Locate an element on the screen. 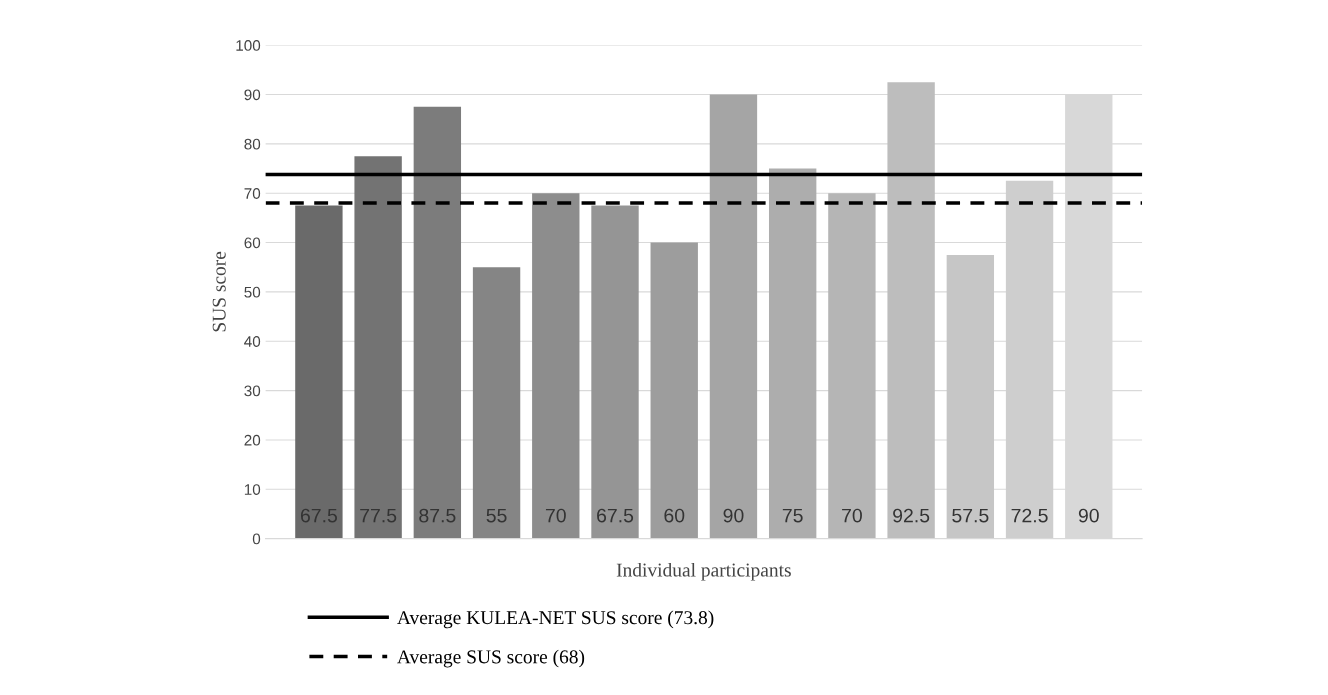 Image resolution: width=1328 pixels, height=695 pixels. y-tick-label: 10 is located at coordinates (252, 489).